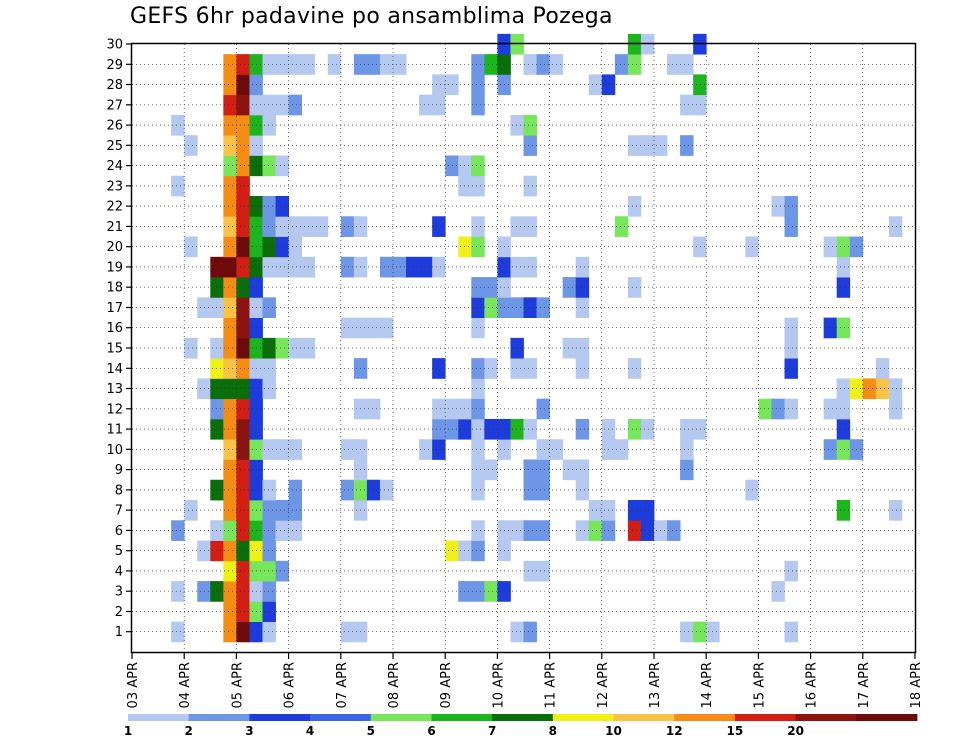 This screenshot has height=742, width=960. What do you see at coordinates (114, 450) in the screenshot?
I see `y-tick-label: 10` at bounding box center [114, 450].